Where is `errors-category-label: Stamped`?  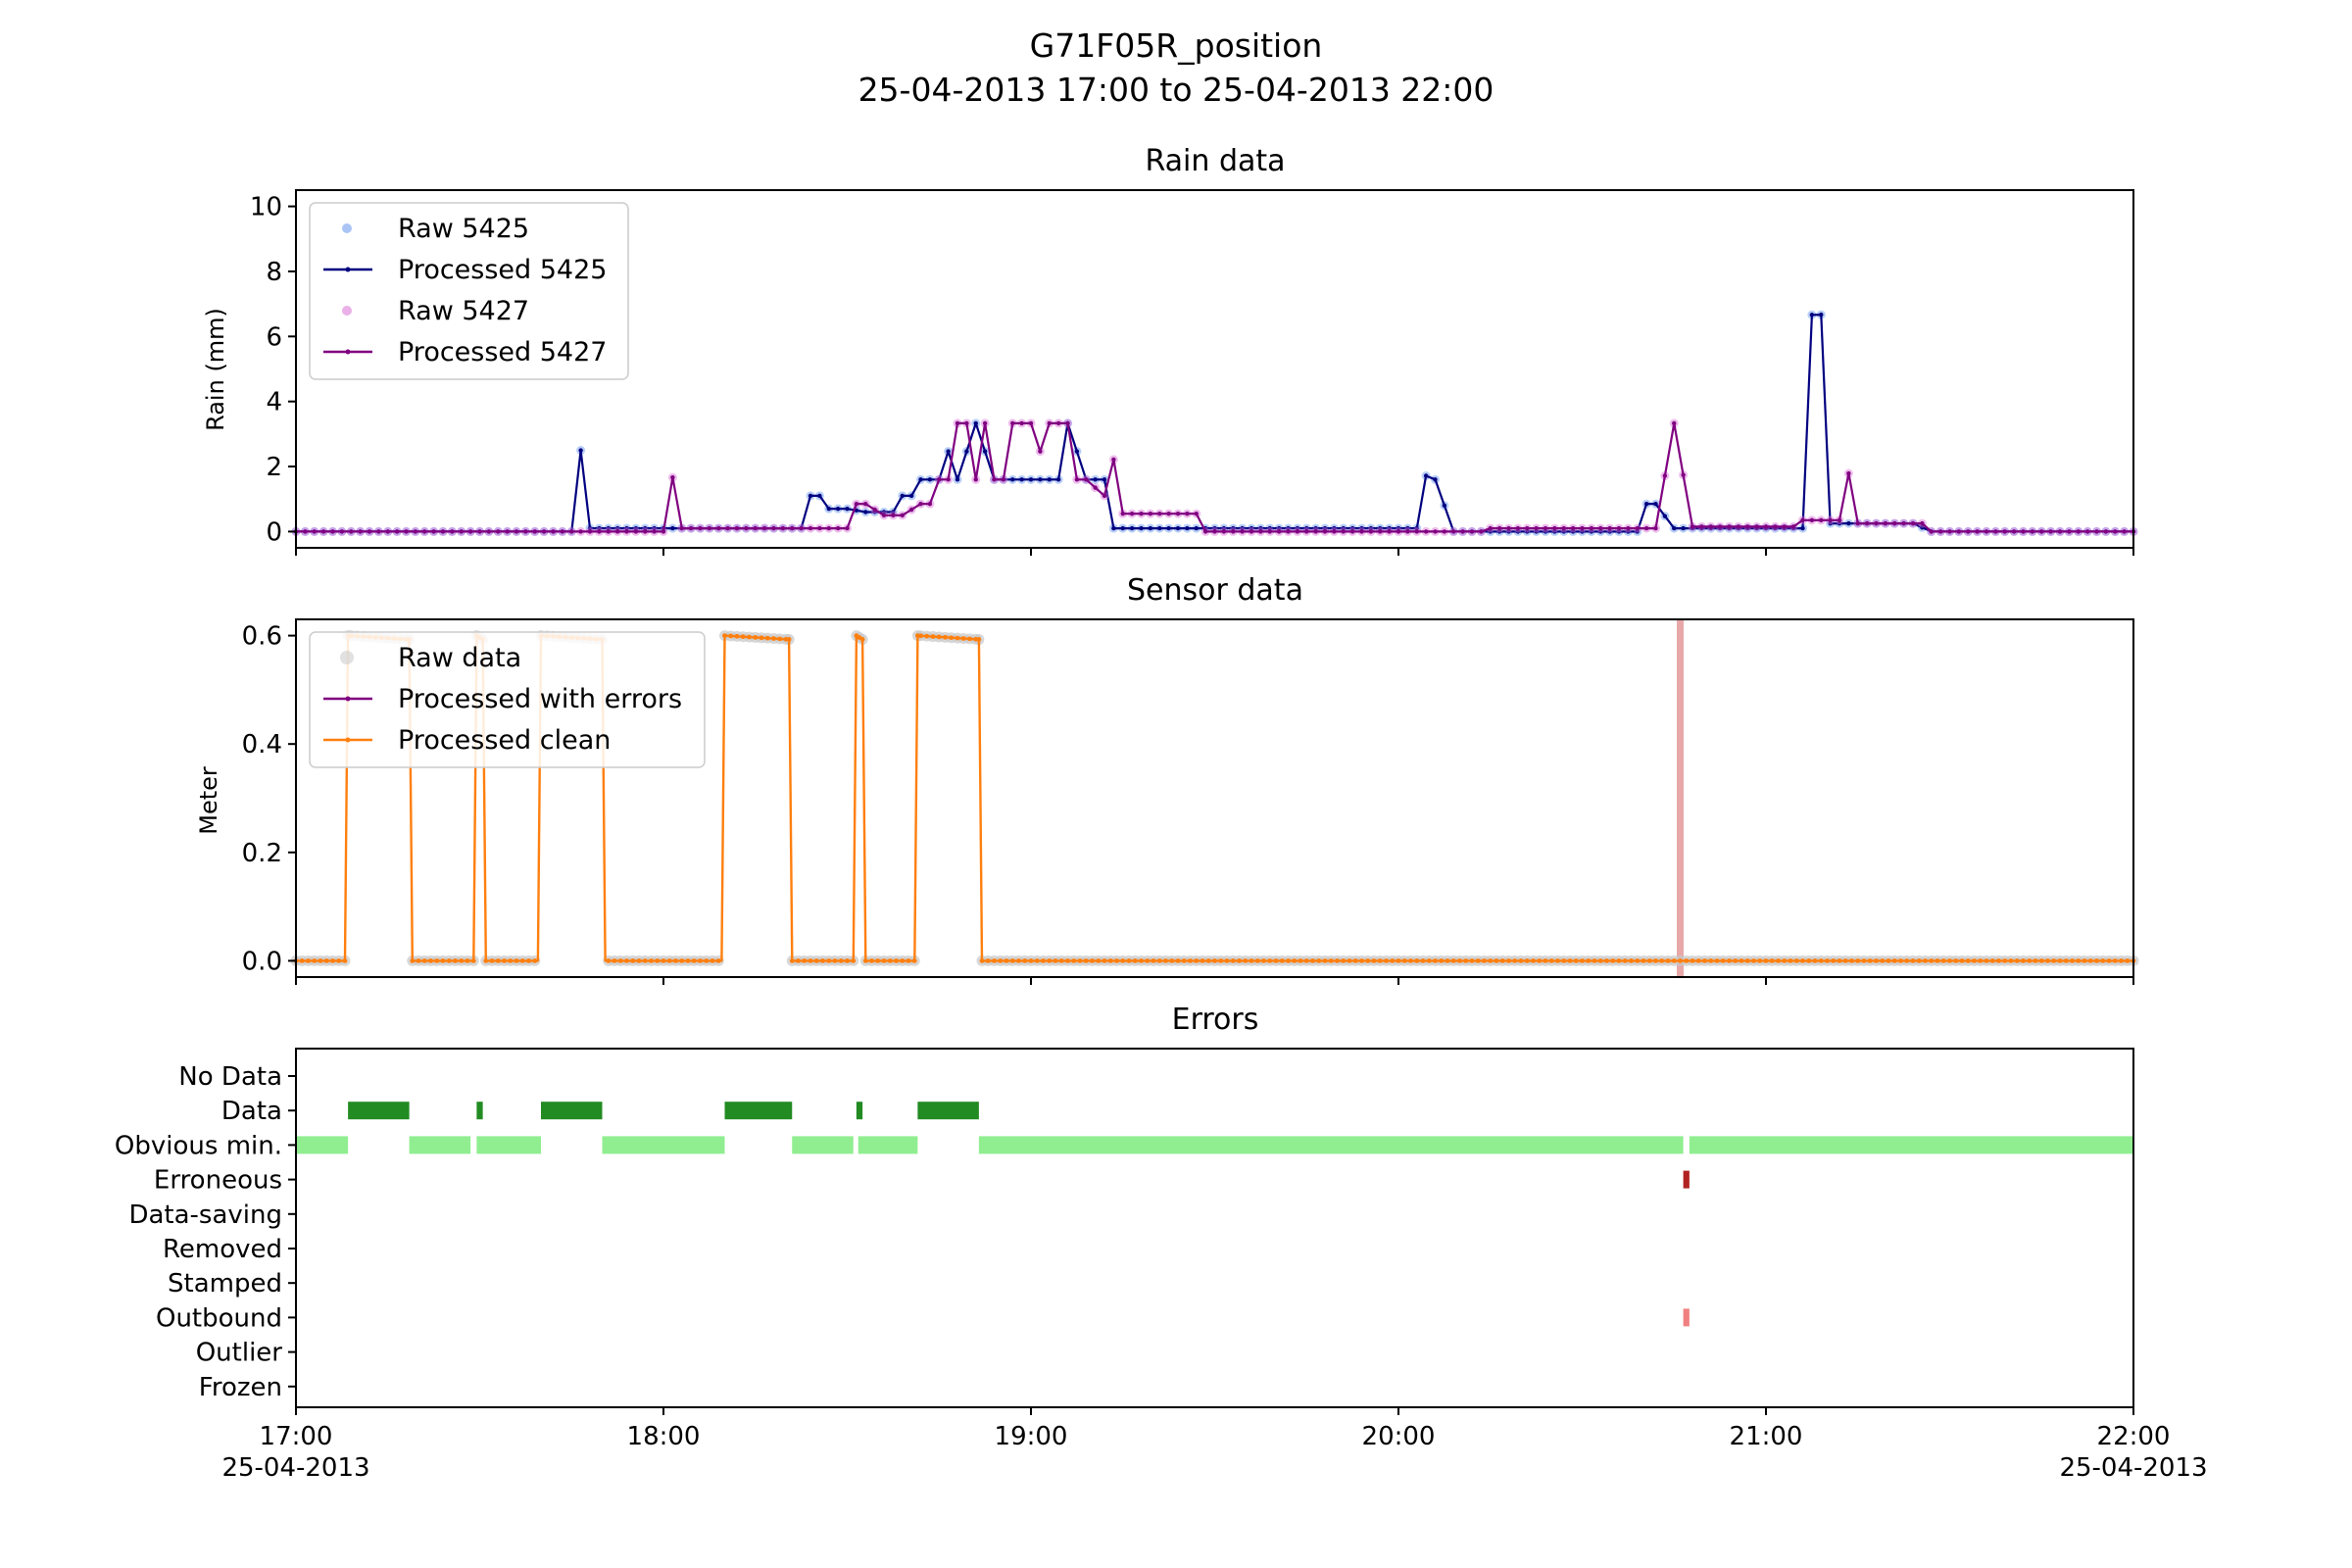 errors-category-label: Stamped is located at coordinates (225, 1283).